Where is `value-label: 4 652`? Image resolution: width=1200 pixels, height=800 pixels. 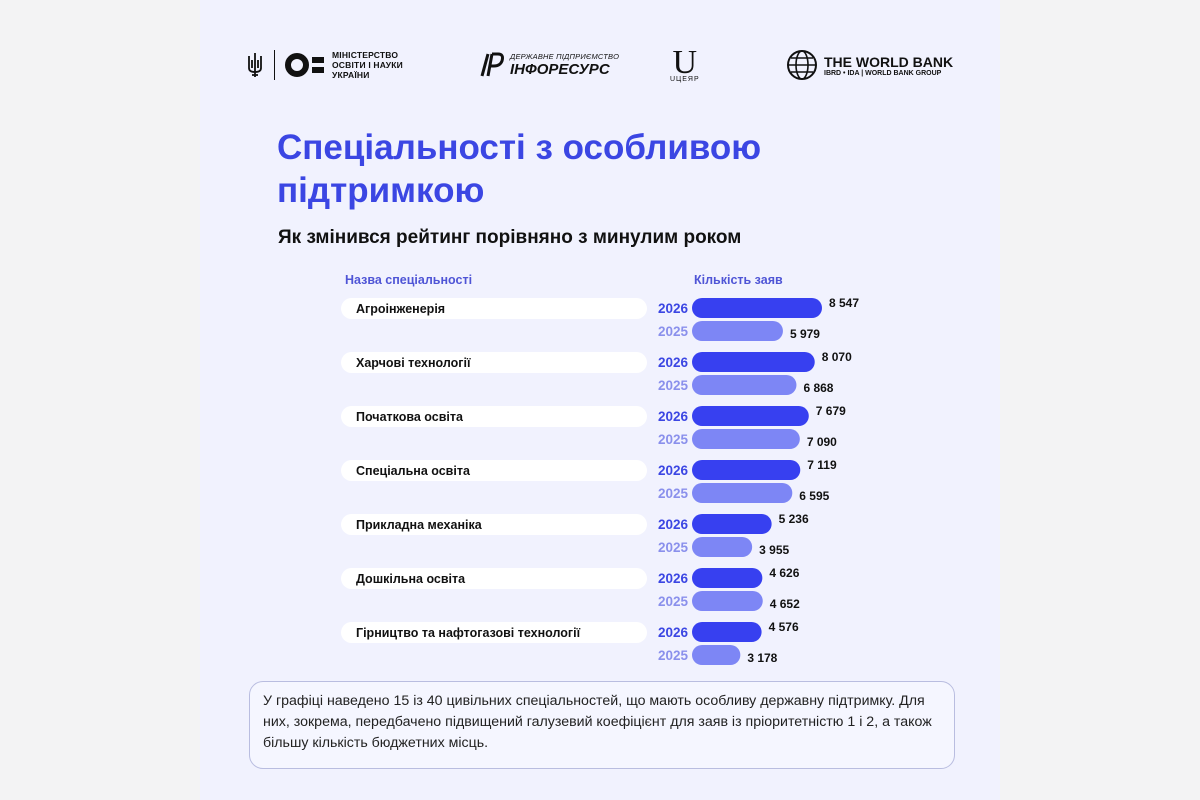 value-label: 4 652 is located at coordinates (785, 604).